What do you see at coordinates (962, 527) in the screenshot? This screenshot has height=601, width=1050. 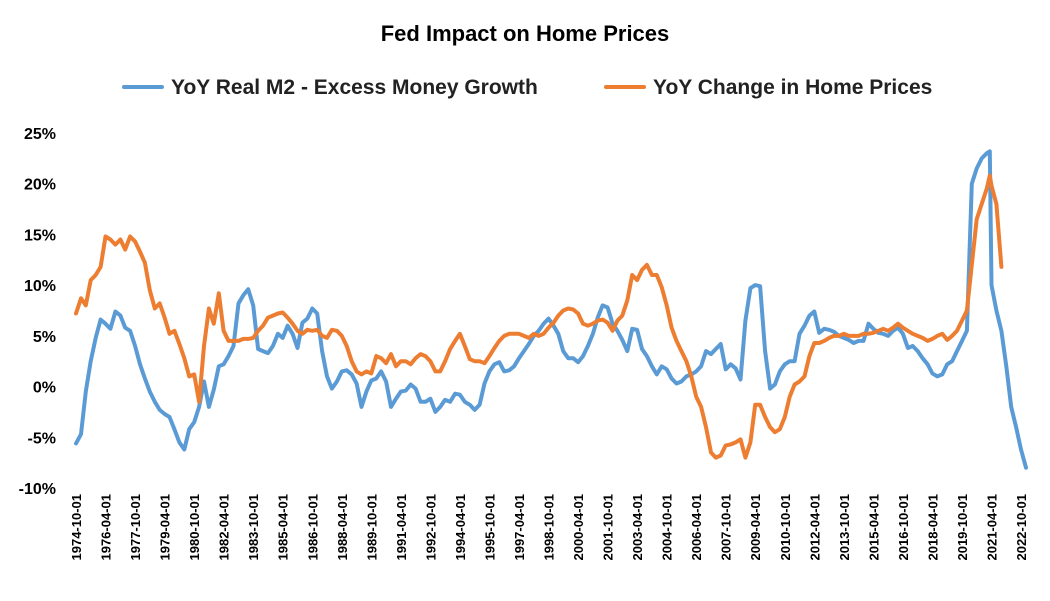 I see `x-tick-label: 2019-10-01` at bounding box center [962, 527].